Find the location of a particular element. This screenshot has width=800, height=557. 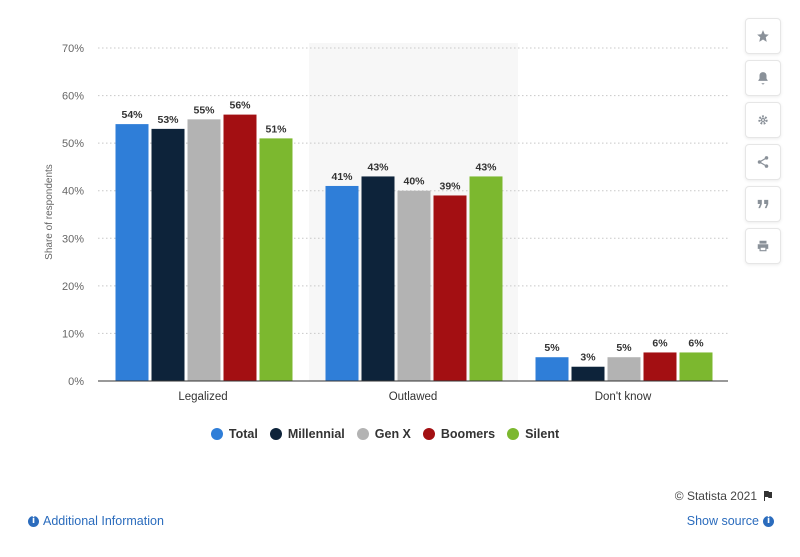

statista-credit: © Statista 2021 is located at coordinates (724, 496).